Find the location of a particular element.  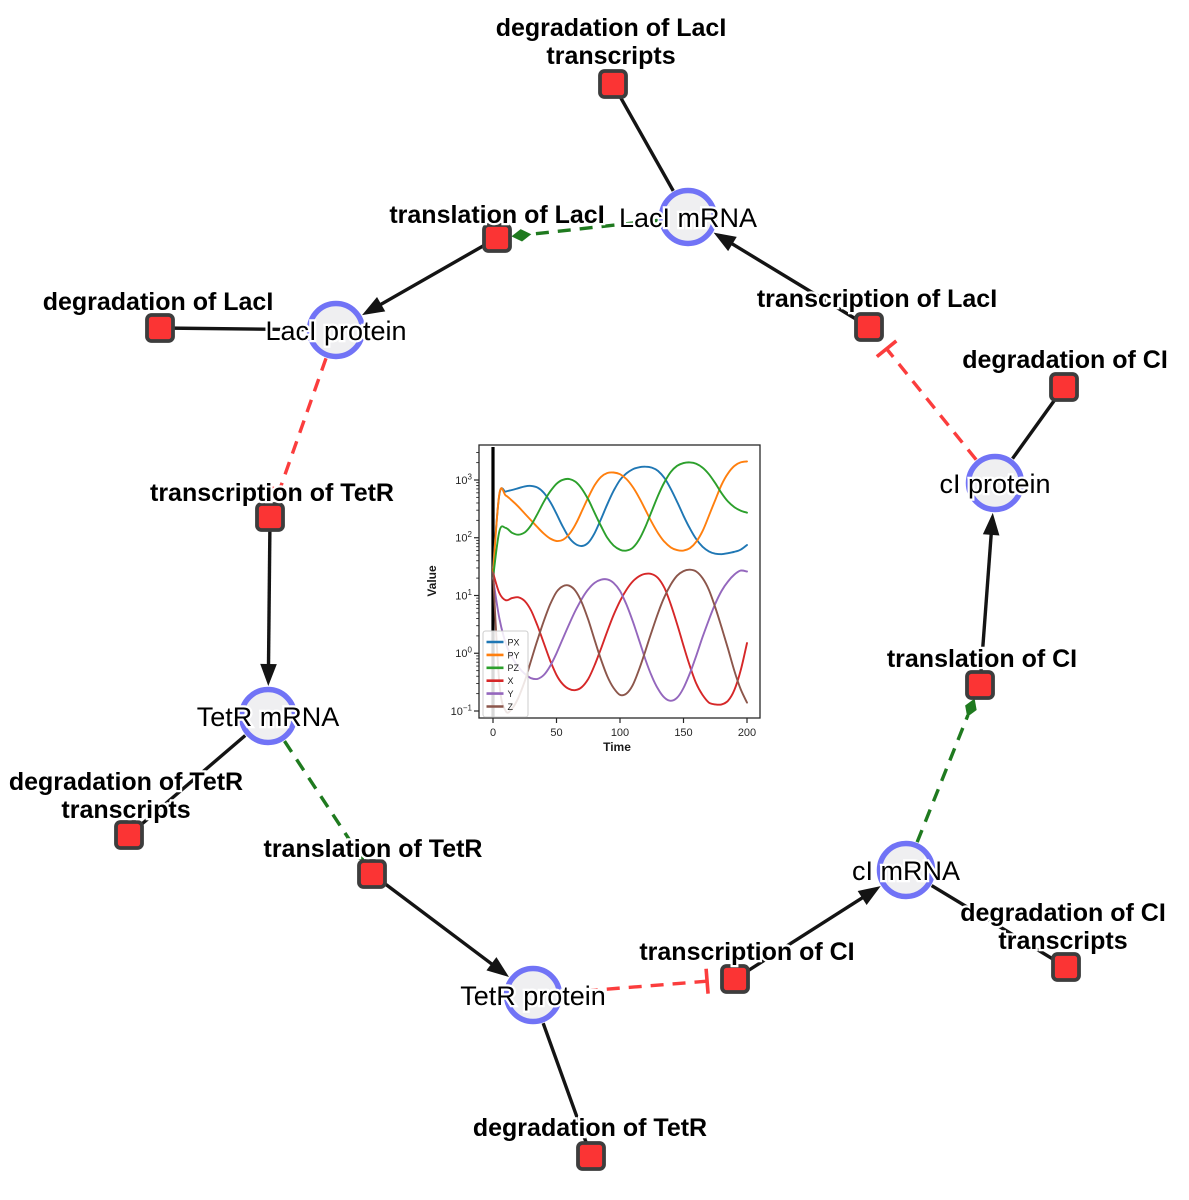

x-tick-label: 0 is located at coordinates (493, 733).